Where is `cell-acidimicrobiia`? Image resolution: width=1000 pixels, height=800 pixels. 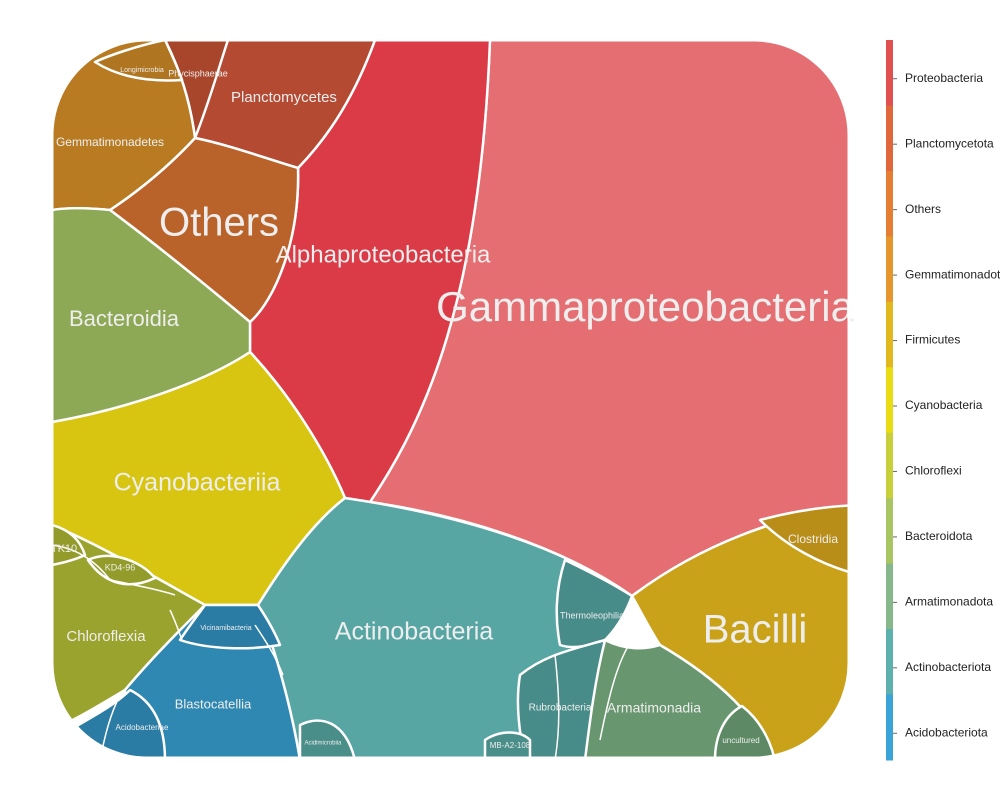
cell-acidimicrobiia is located at coordinates (327, 738).